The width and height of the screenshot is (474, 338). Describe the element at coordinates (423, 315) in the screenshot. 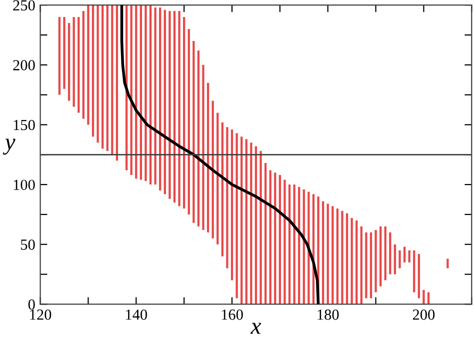

I see `x-tick-label: 200` at that location.